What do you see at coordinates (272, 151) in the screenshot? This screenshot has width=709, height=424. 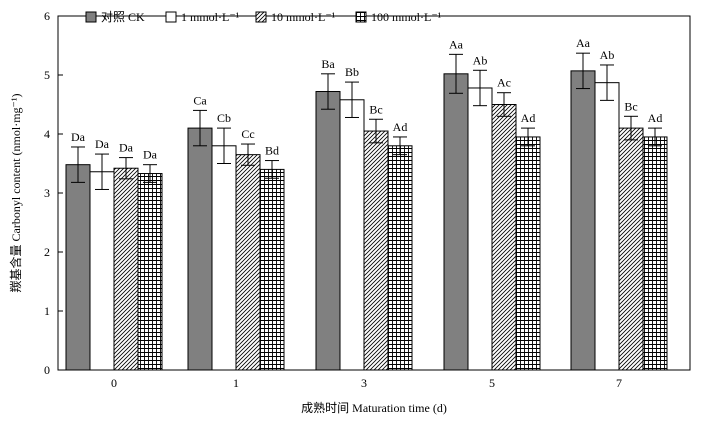 I see `data-label-s3-c1: Bd` at bounding box center [272, 151].